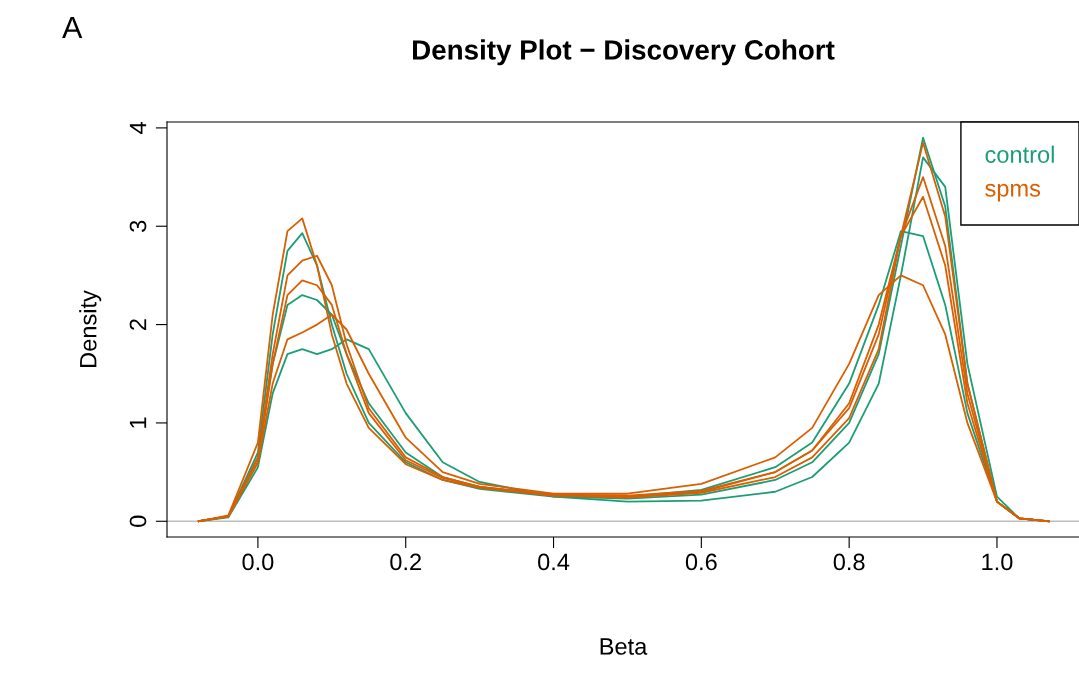  I want to click on x-tick-label: 0.0, so click(258, 562).